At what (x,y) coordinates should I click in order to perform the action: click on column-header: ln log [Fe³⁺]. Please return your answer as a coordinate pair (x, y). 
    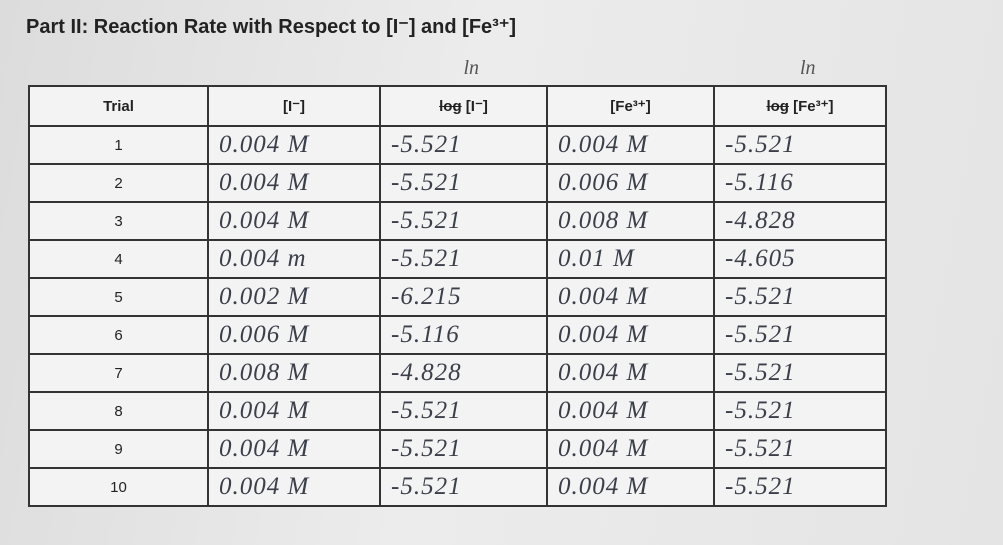
    Looking at the image, I should click on (800, 92).